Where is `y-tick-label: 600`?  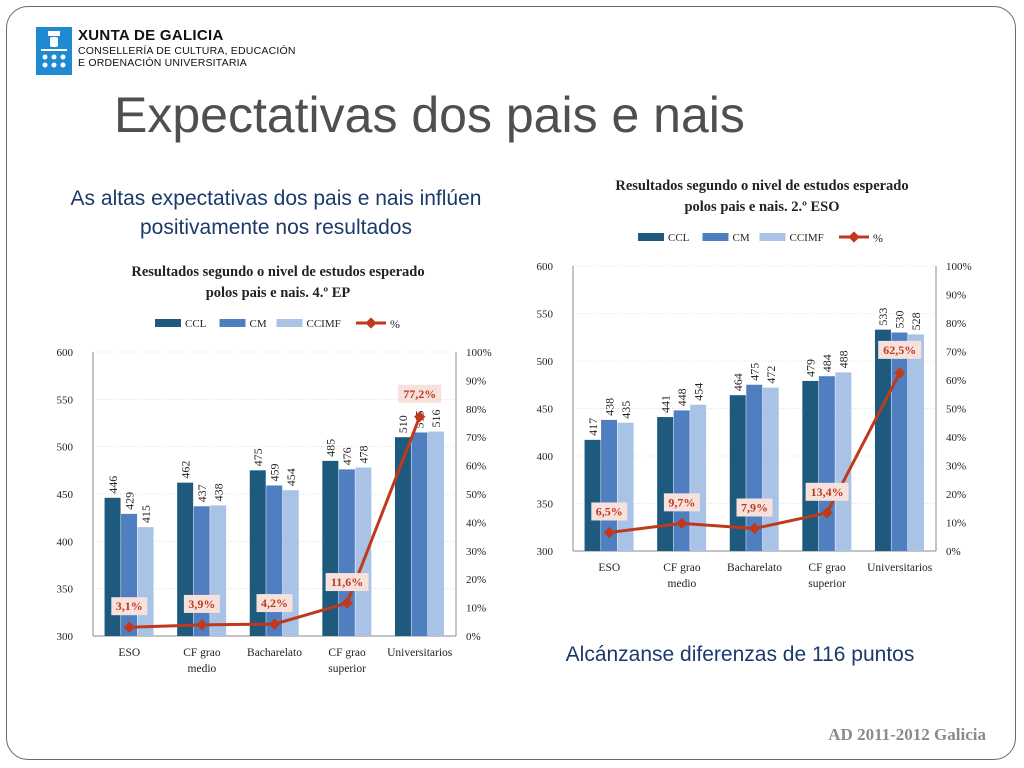
y-tick-label: 600 is located at coordinates (65, 353).